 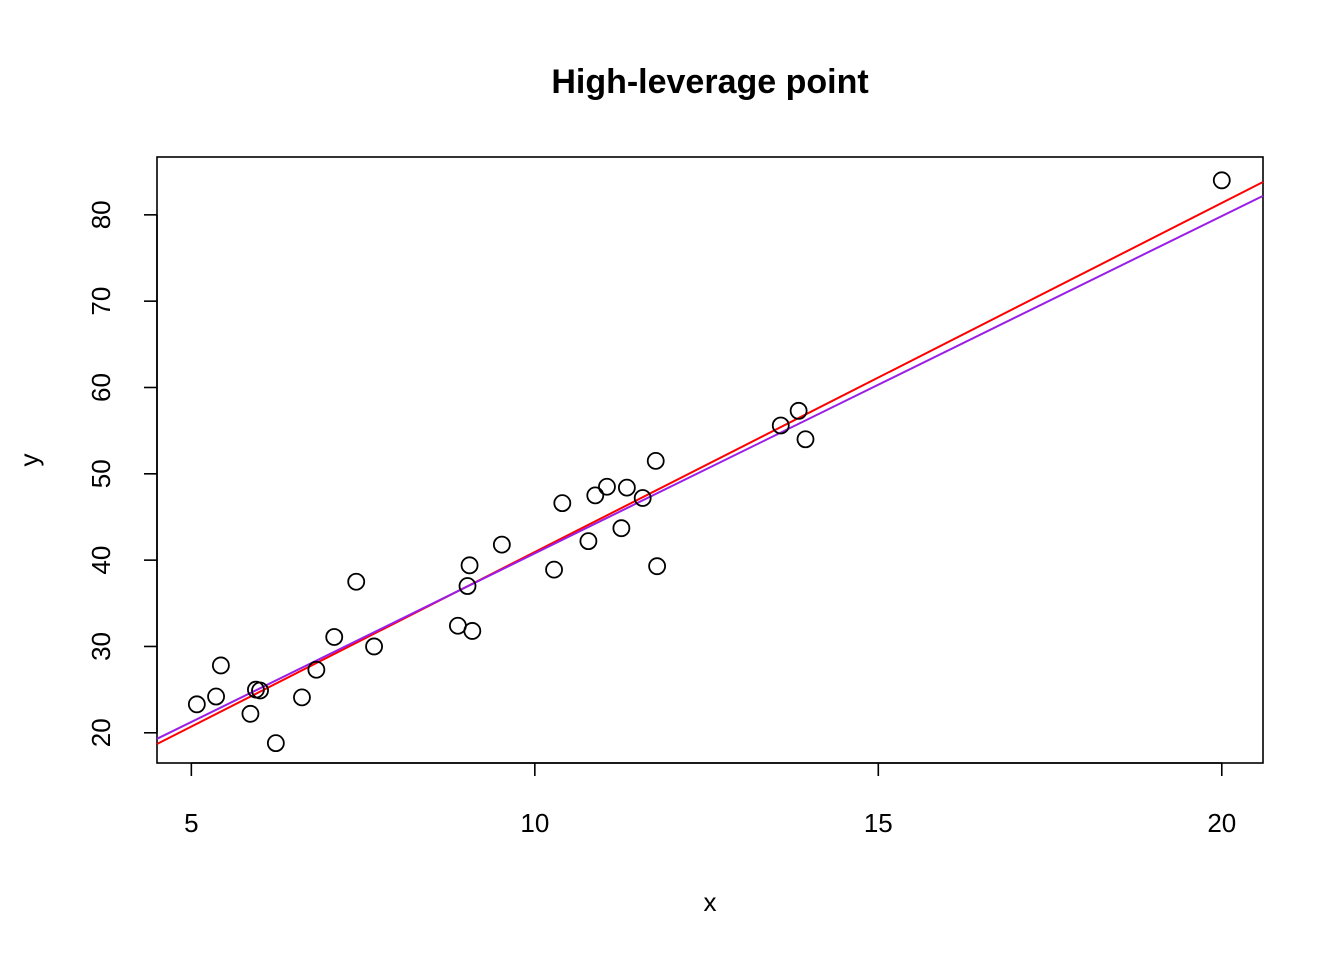 I want to click on y-tick-label: 40, so click(x=101, y=560).